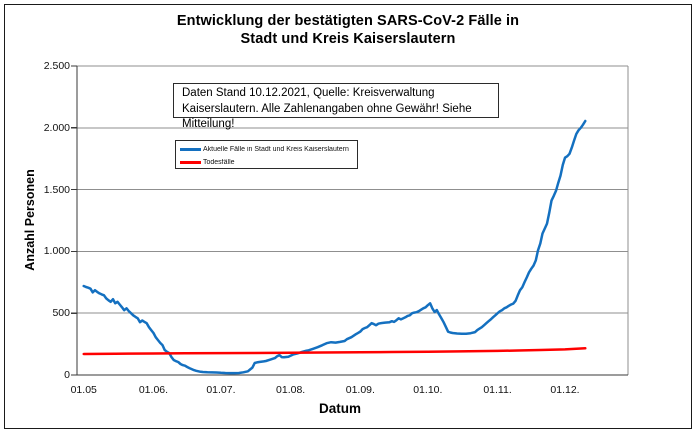  Describe the element at coordinates (61, 313) in the screenshot. I see `y-tick-label: 500` at that location.